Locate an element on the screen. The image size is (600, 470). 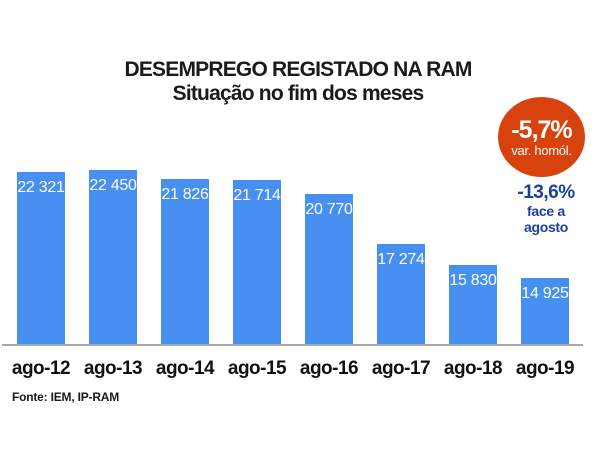
x-axis-label-ago-14: ago-14 is located at coordinates (185, 368).